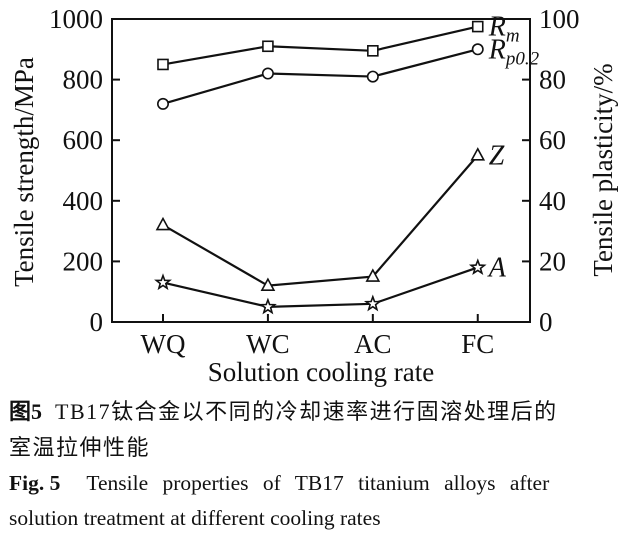 The height and width of the screenshot is (554, 634). What do you see at coordinates (320, 287) in the screenshot?
I see `series-line-a` at bounding box center [320, 287].